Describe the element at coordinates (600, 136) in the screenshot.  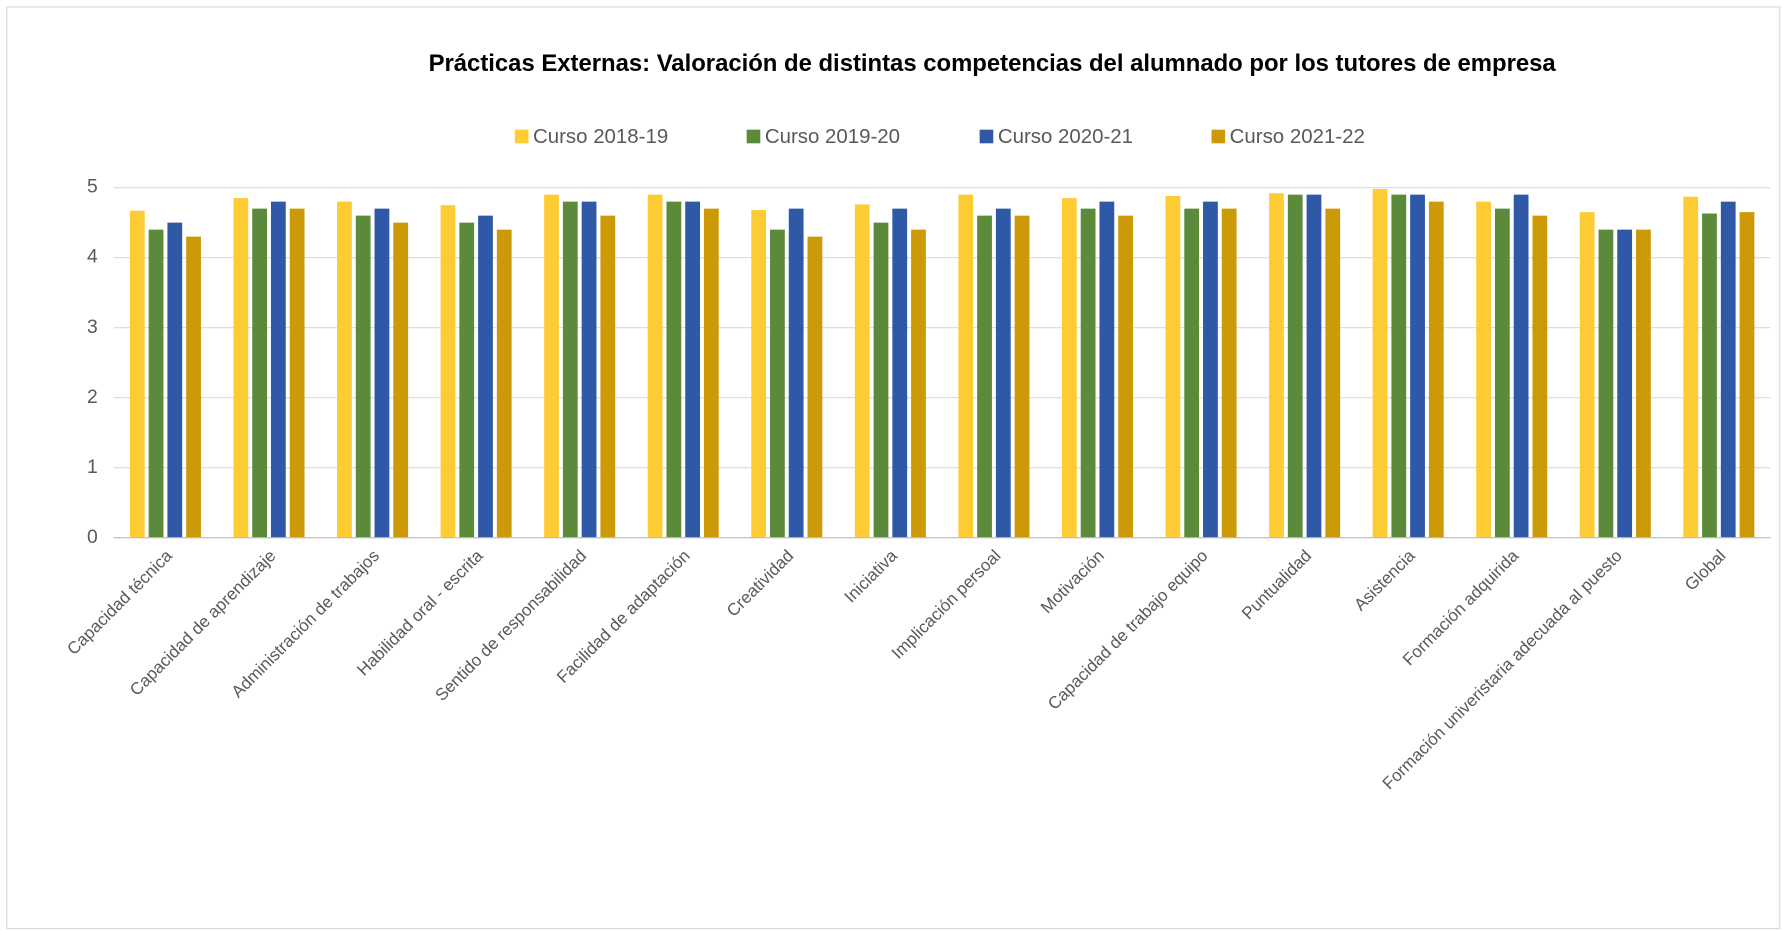
I see `legend-label: Curso 2018-19` at that location.